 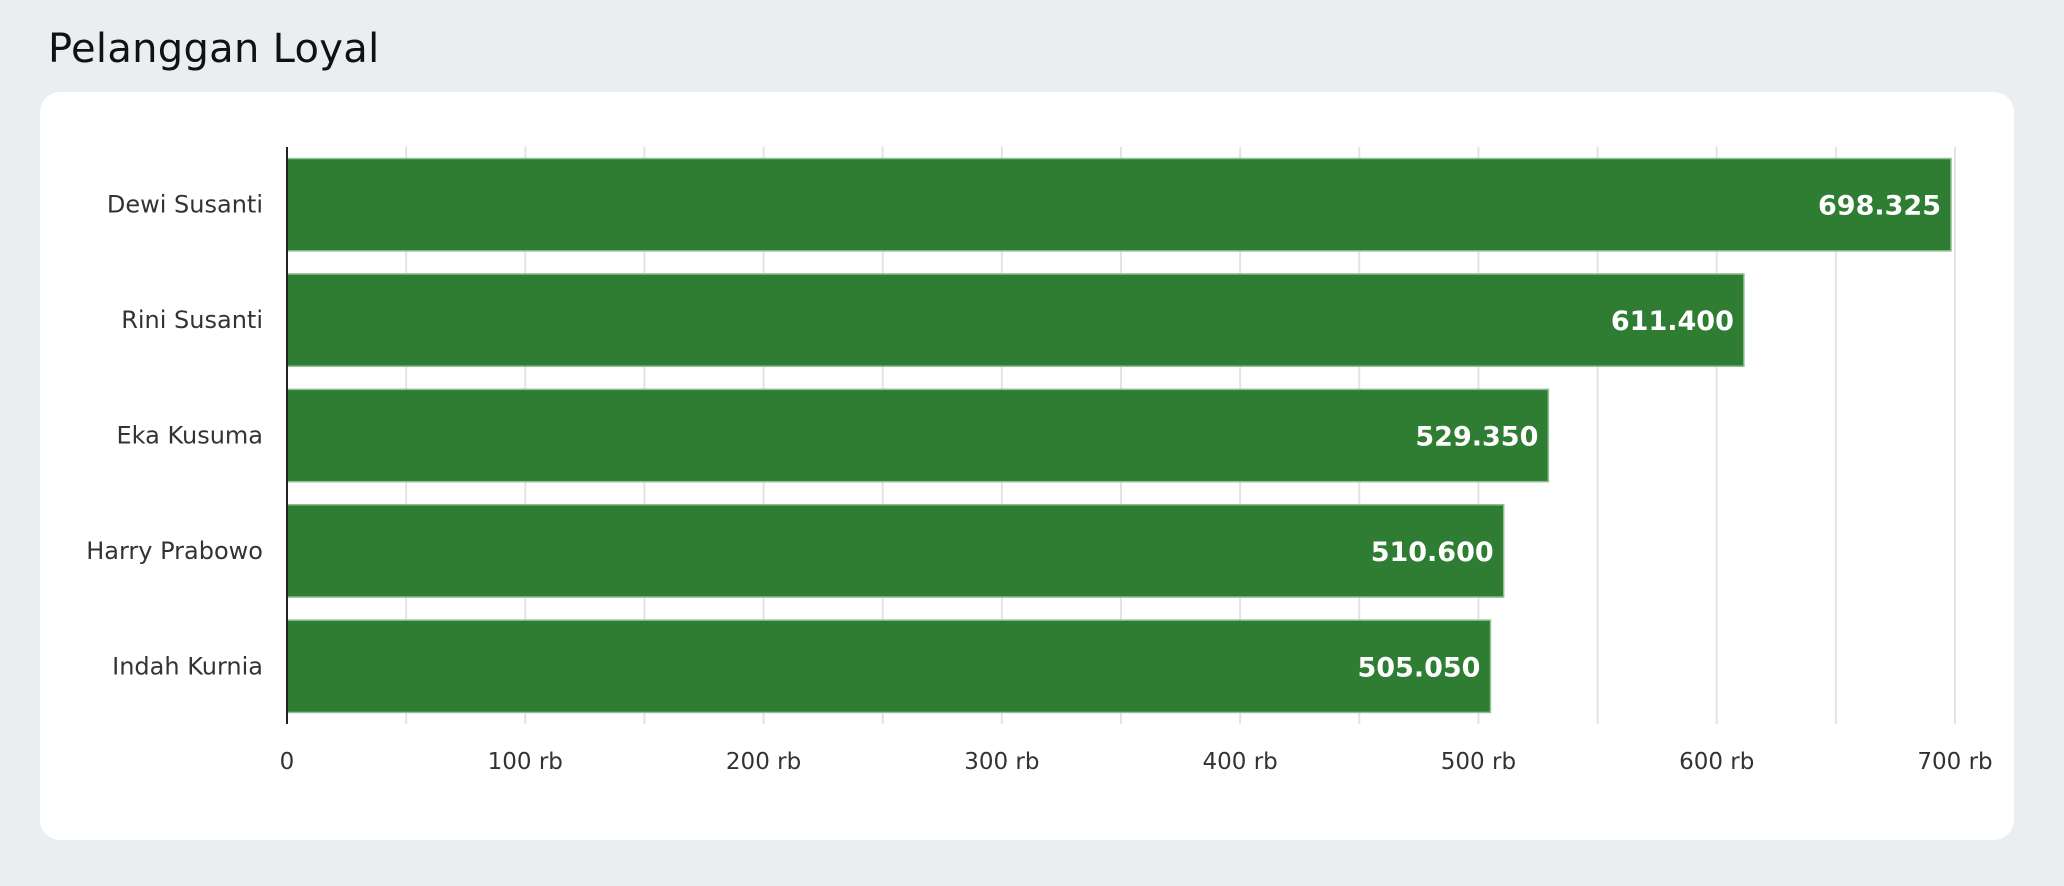 I want to click on data-label: 529.350, so click(x=1476, y=437).